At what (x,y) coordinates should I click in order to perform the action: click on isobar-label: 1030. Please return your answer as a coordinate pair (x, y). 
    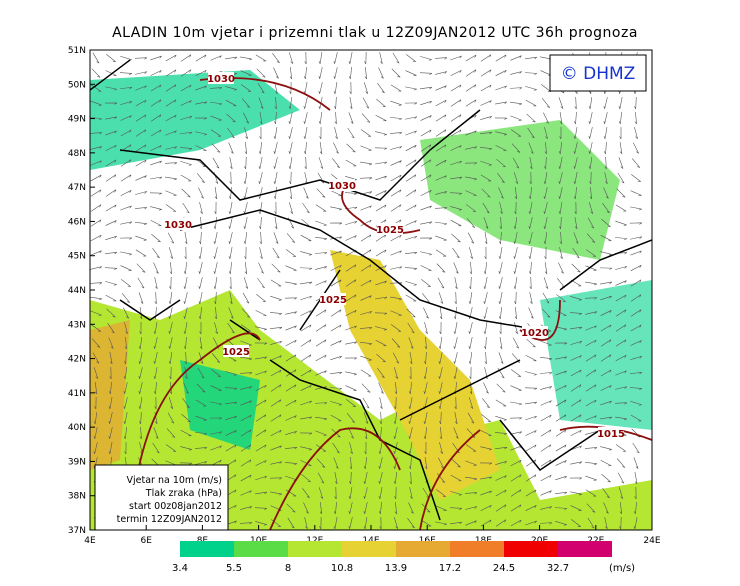
    Looking at the image, I should click on (178, 225).